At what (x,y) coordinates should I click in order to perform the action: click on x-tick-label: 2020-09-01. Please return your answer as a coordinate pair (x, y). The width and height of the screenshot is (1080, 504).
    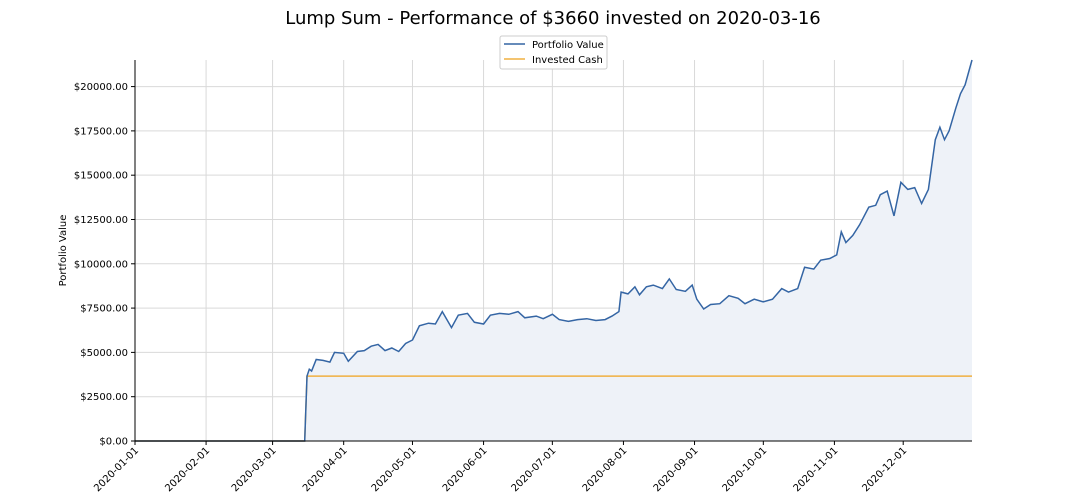
    Looking at the image, I should click on (676, 469).